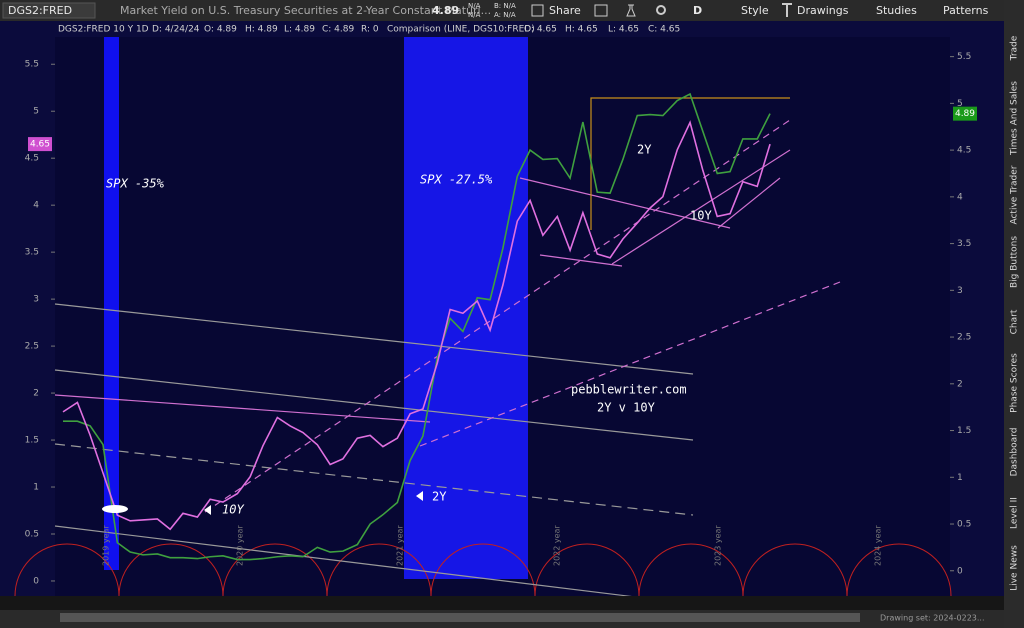 This screenshot has width=1024, height=628. Describe the element at coordinates (32, 534) in the screenshot. I see `y2-tick-label: 0.5` at that location.